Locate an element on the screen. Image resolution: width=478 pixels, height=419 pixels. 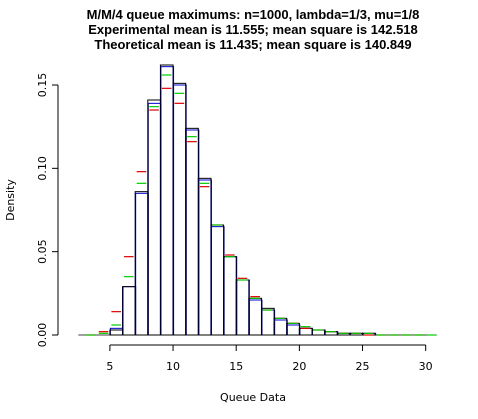
y-tick-label: 0.00 is located at coordinates (42, 335).